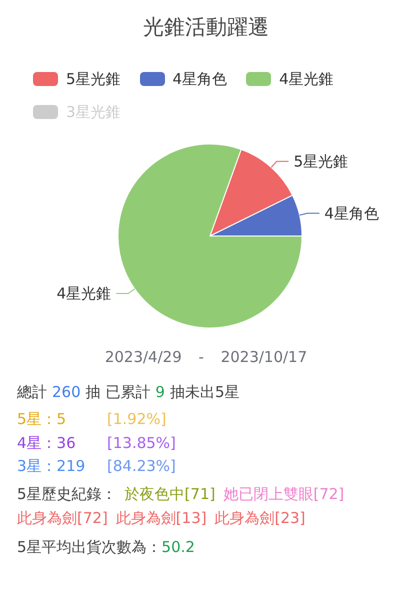  I want to click on text: 此身為劍[72], so click(62, 518).